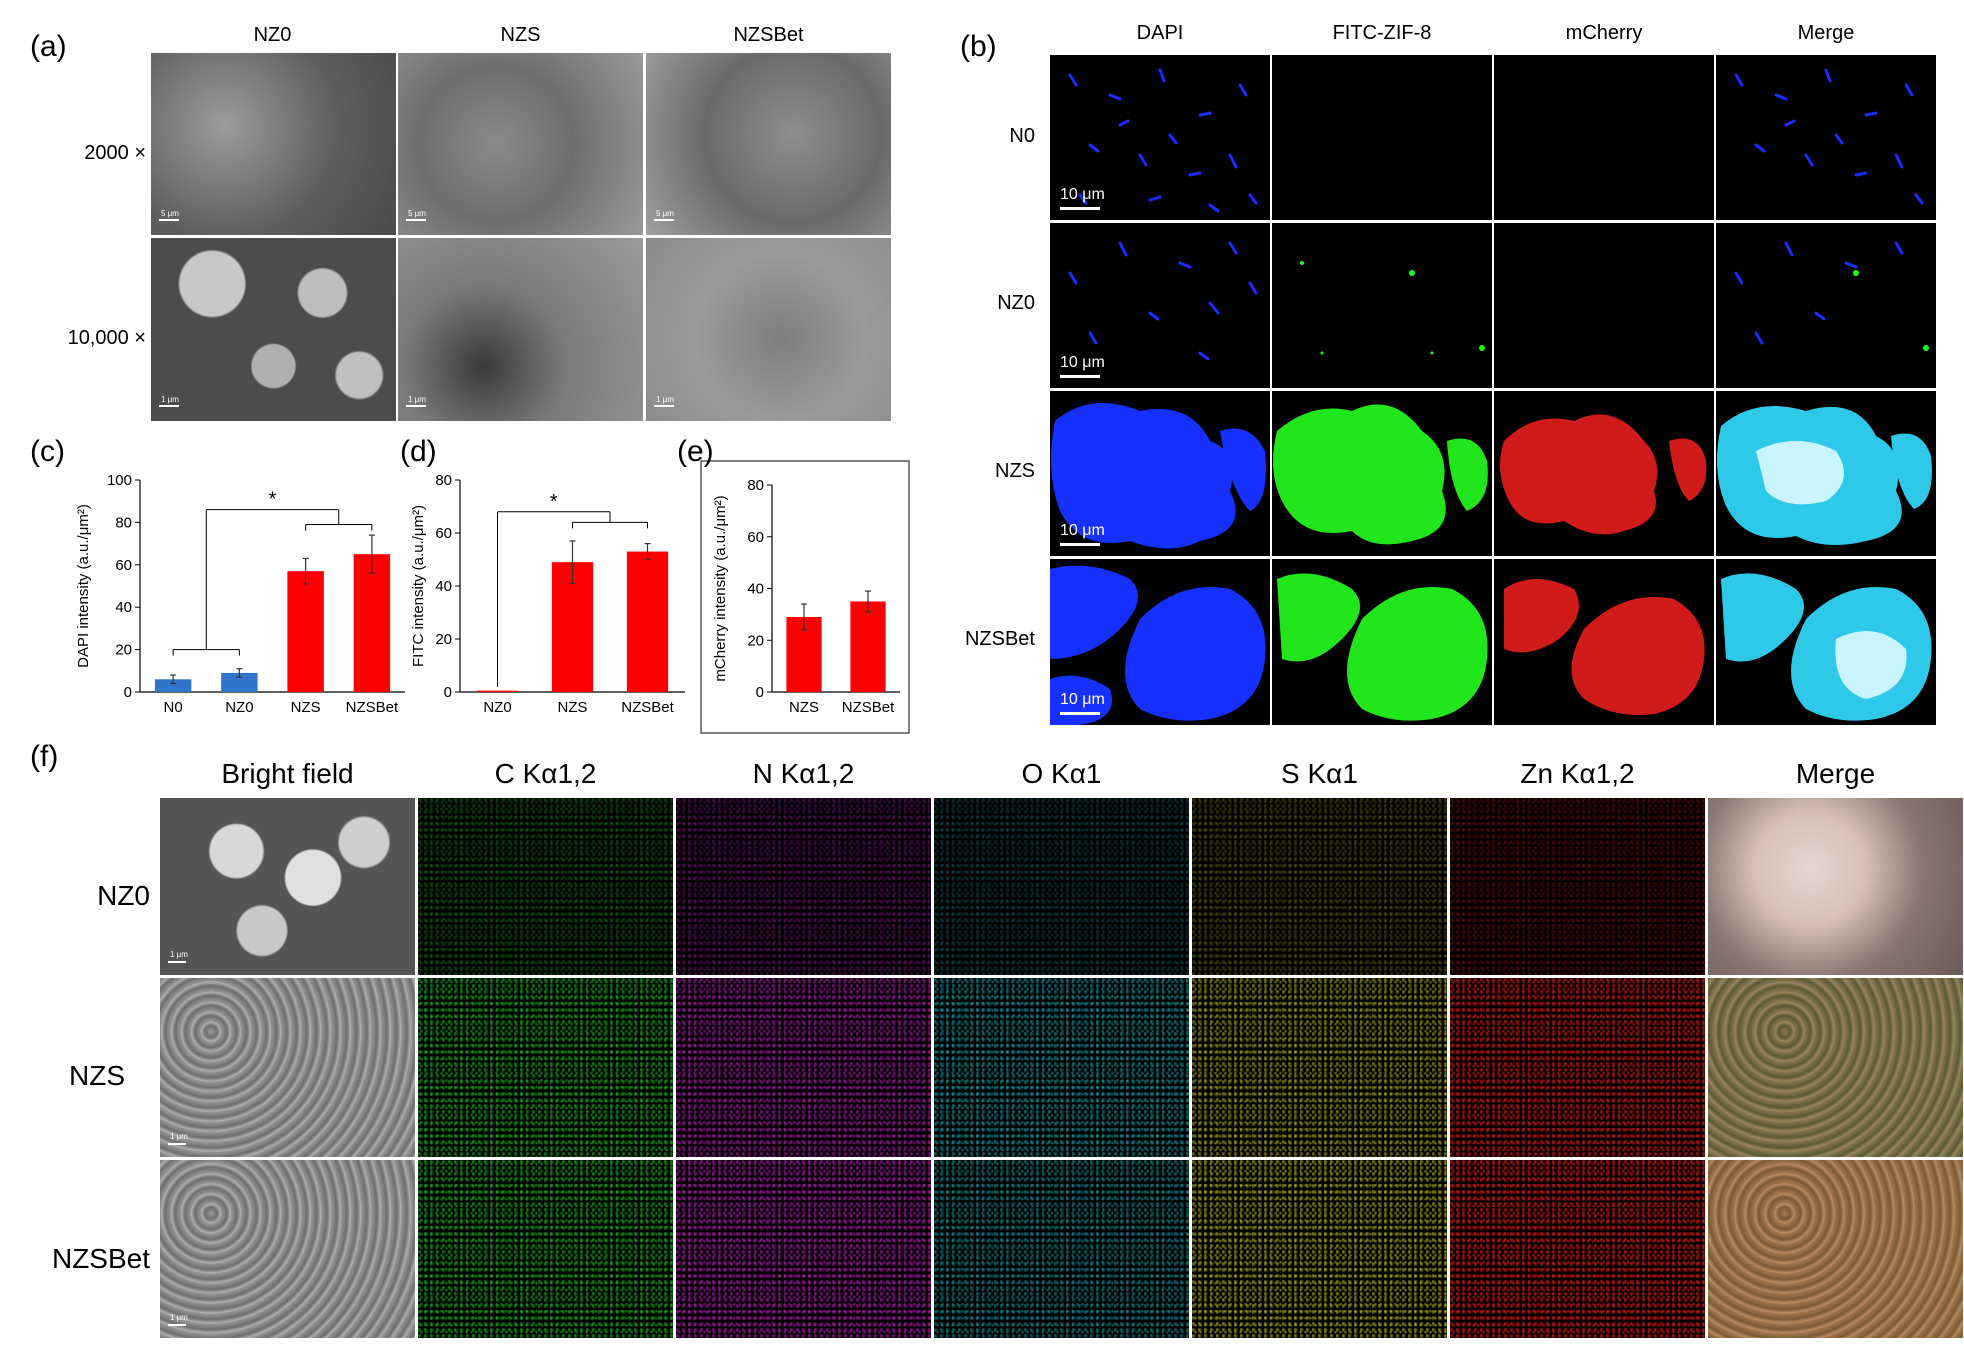 Image resolution: width=1964 pixels, height=1358 pixels. I want to click on fluor-n0-merge, so click(1826, 137).